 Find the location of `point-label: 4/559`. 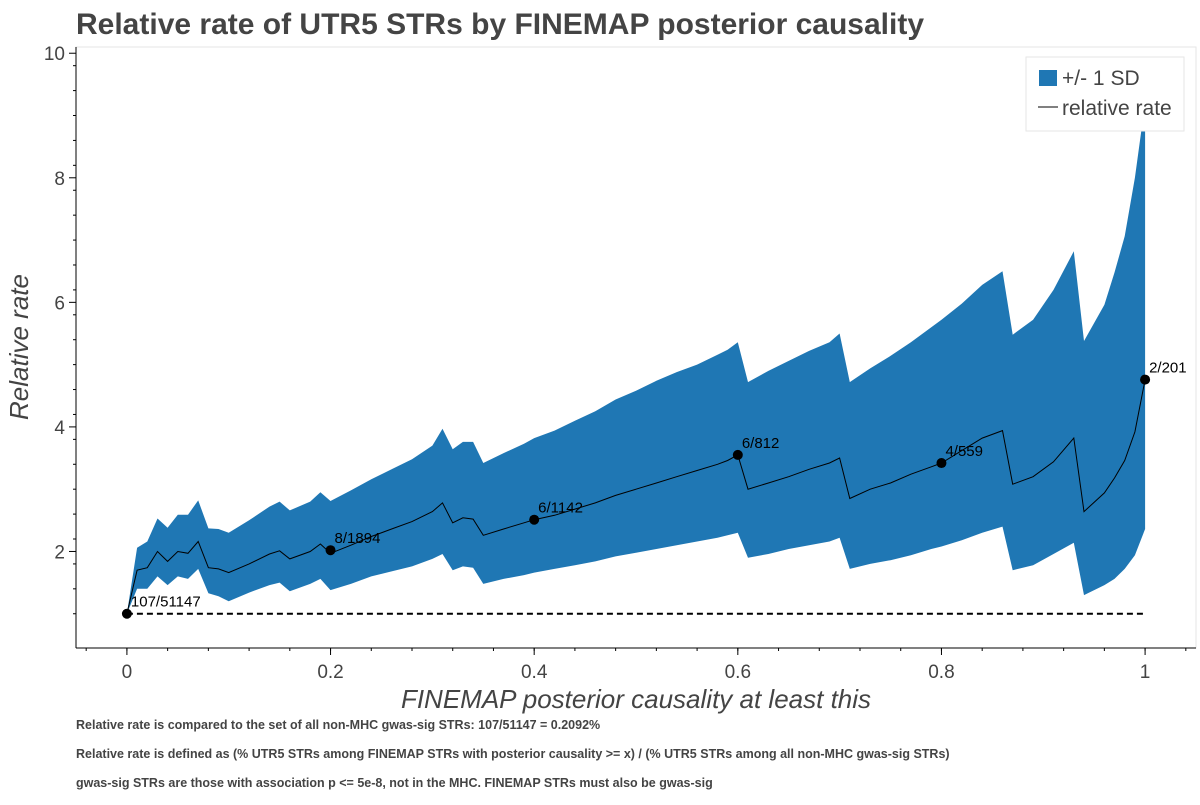

point-label: 4/559 is located at coordinates (964, 451).